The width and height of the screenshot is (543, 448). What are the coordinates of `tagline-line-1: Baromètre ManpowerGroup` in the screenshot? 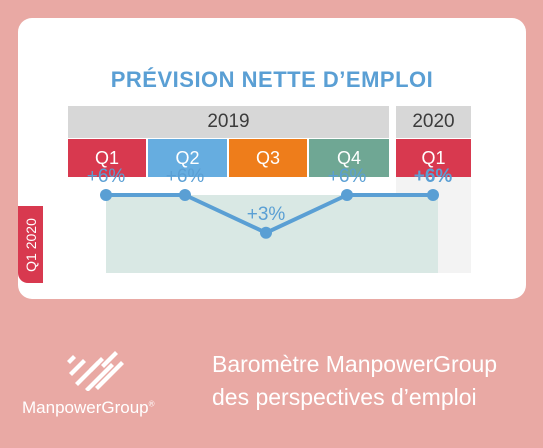 It's located at (355, 364).